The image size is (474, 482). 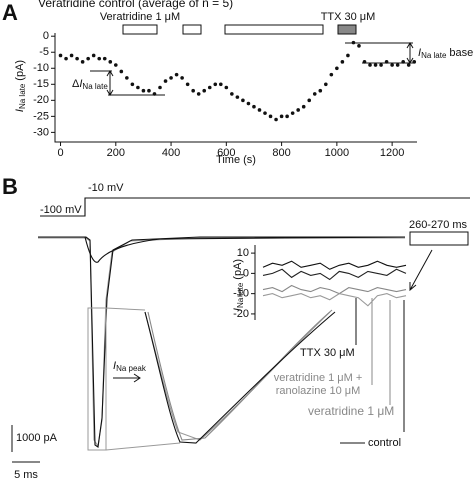 I want to click on label-lines, so click(x=380, y=365).